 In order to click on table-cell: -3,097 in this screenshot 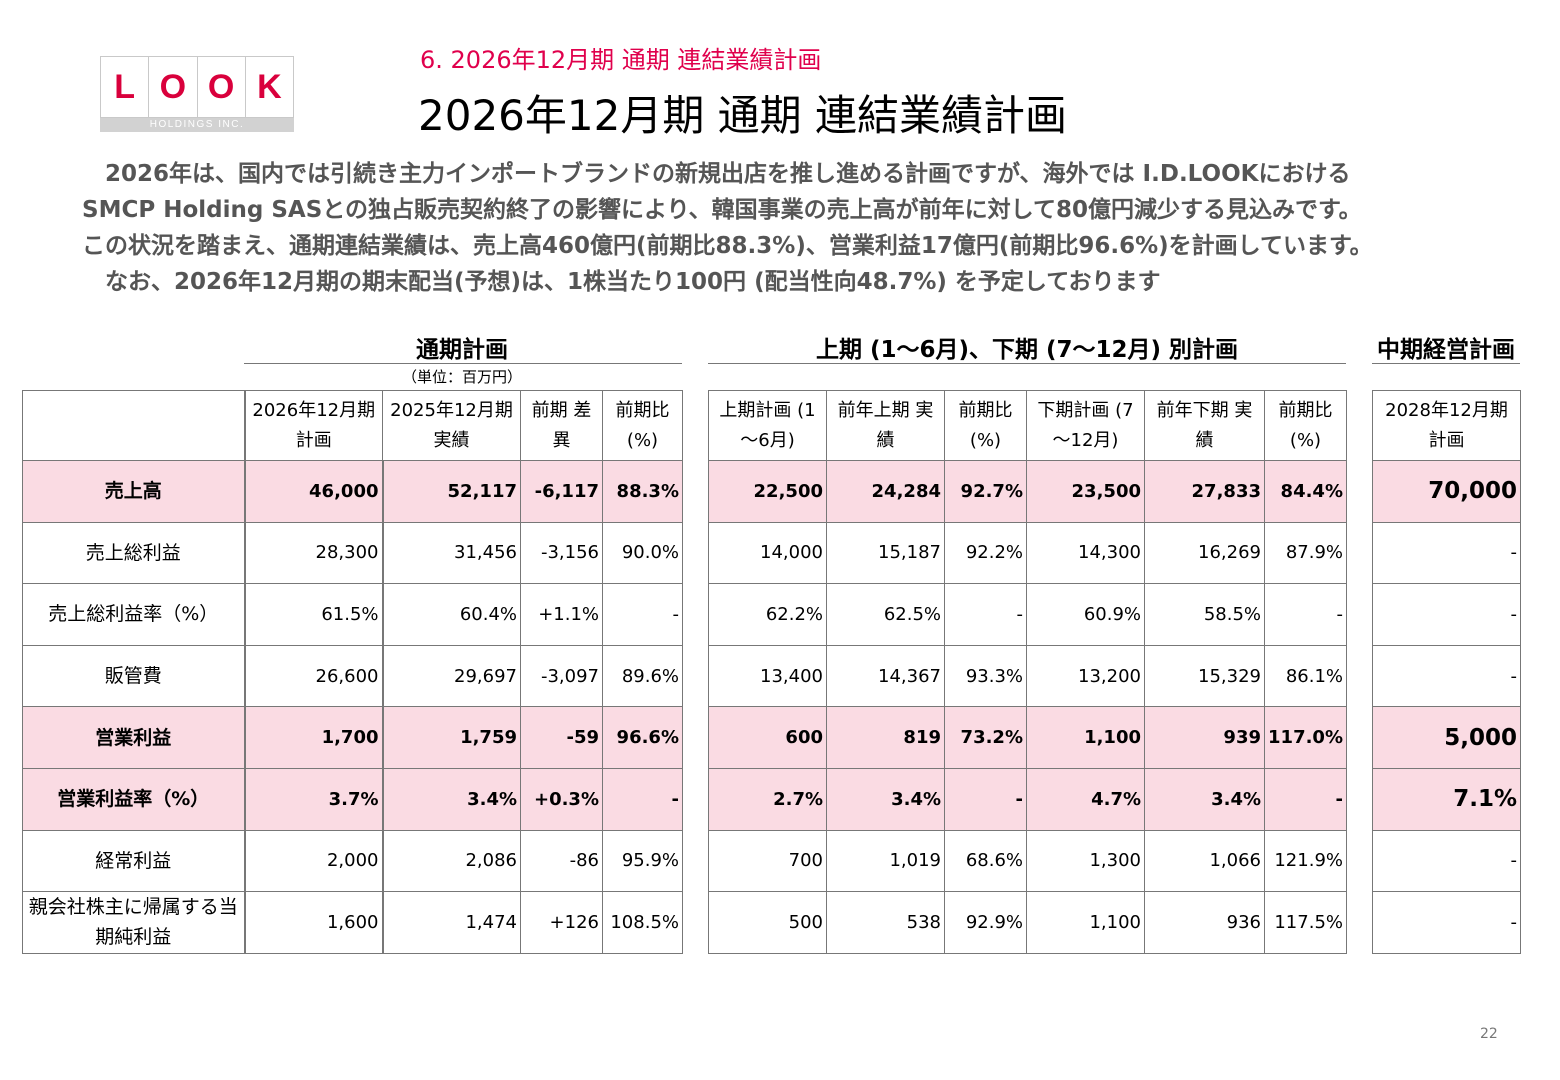, I will do `click(561, 676)`.